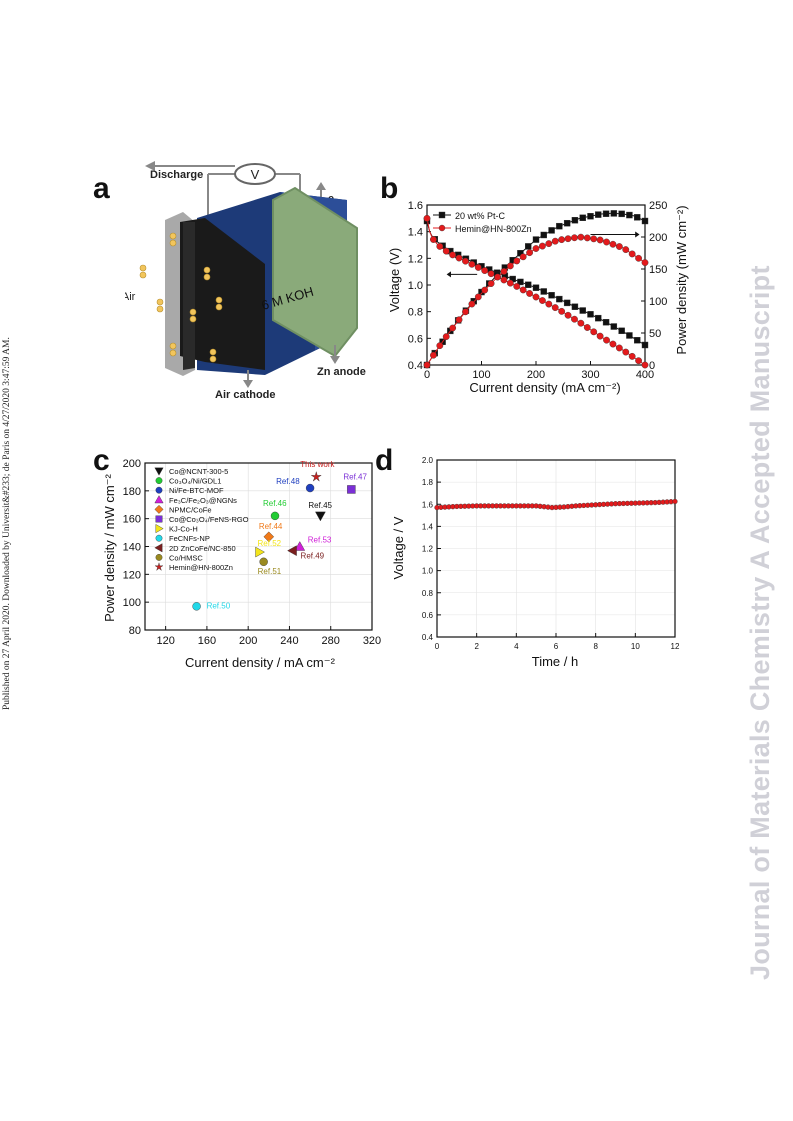  I want to click on discharge-arrow-icon, so click(150, 166).